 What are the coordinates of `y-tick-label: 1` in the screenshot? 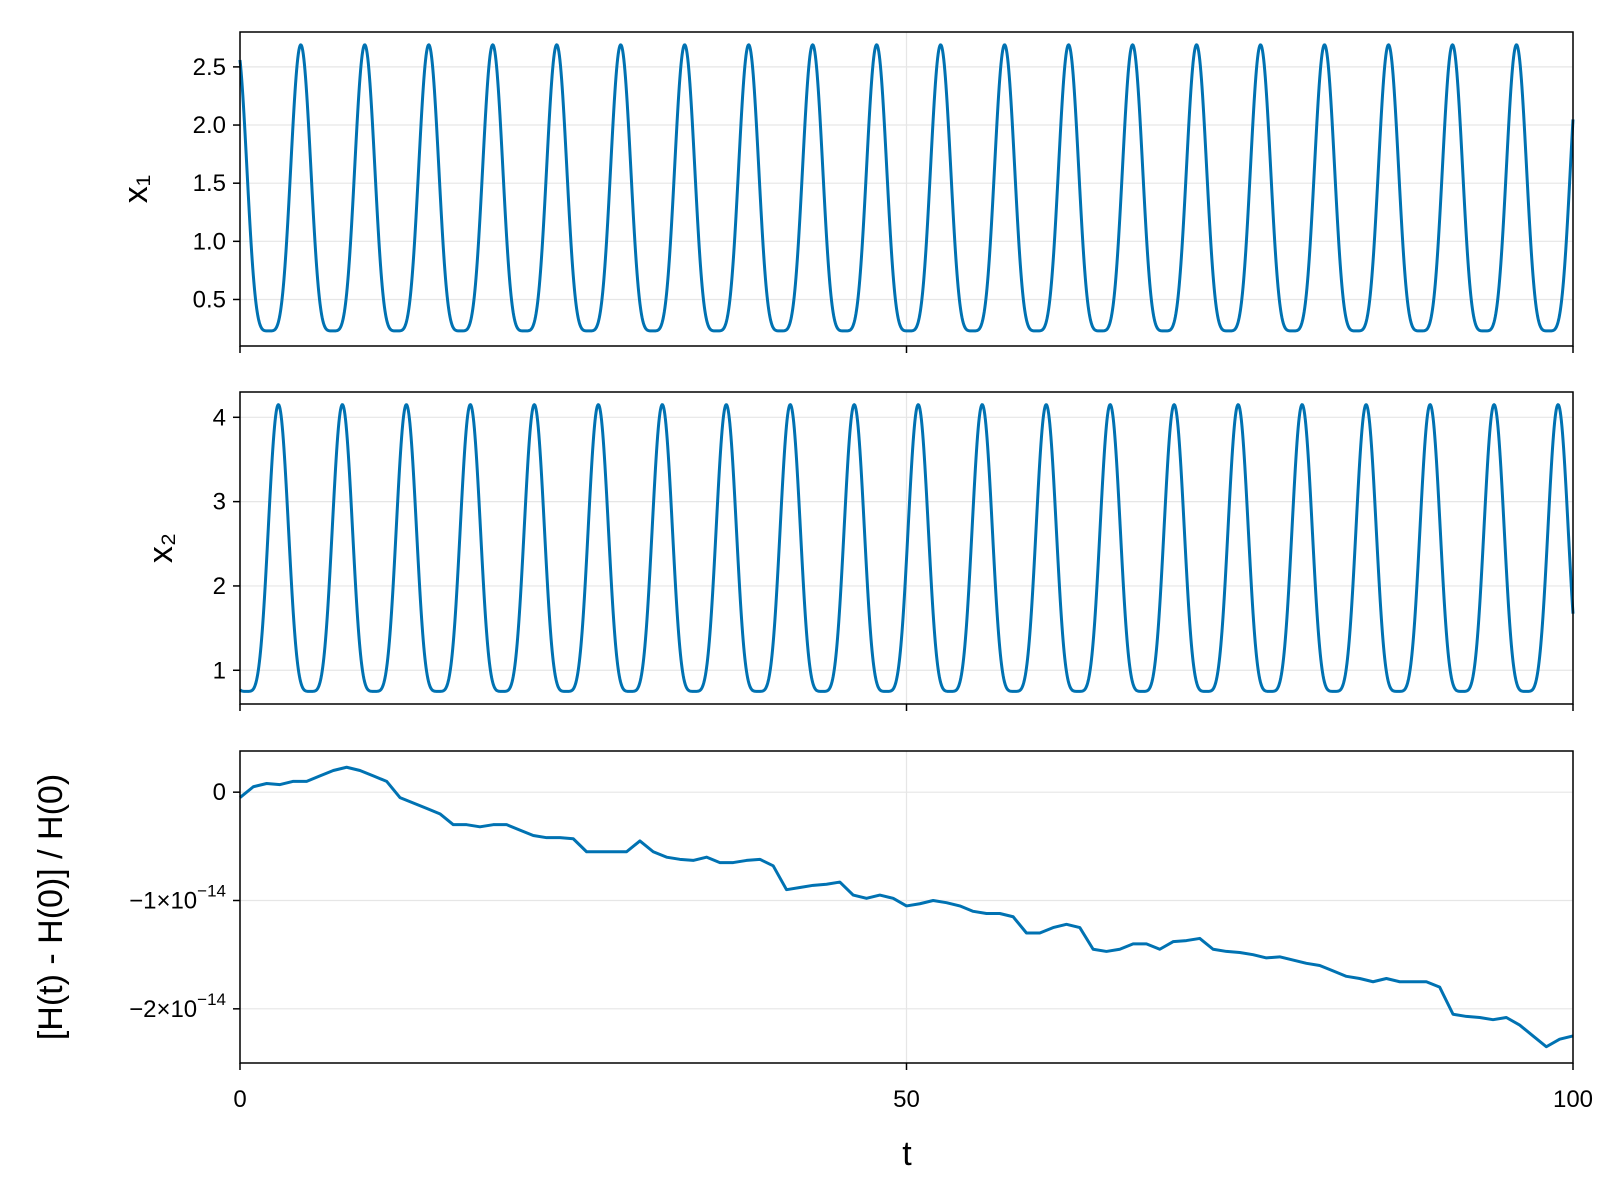 It's located at (219, 670).